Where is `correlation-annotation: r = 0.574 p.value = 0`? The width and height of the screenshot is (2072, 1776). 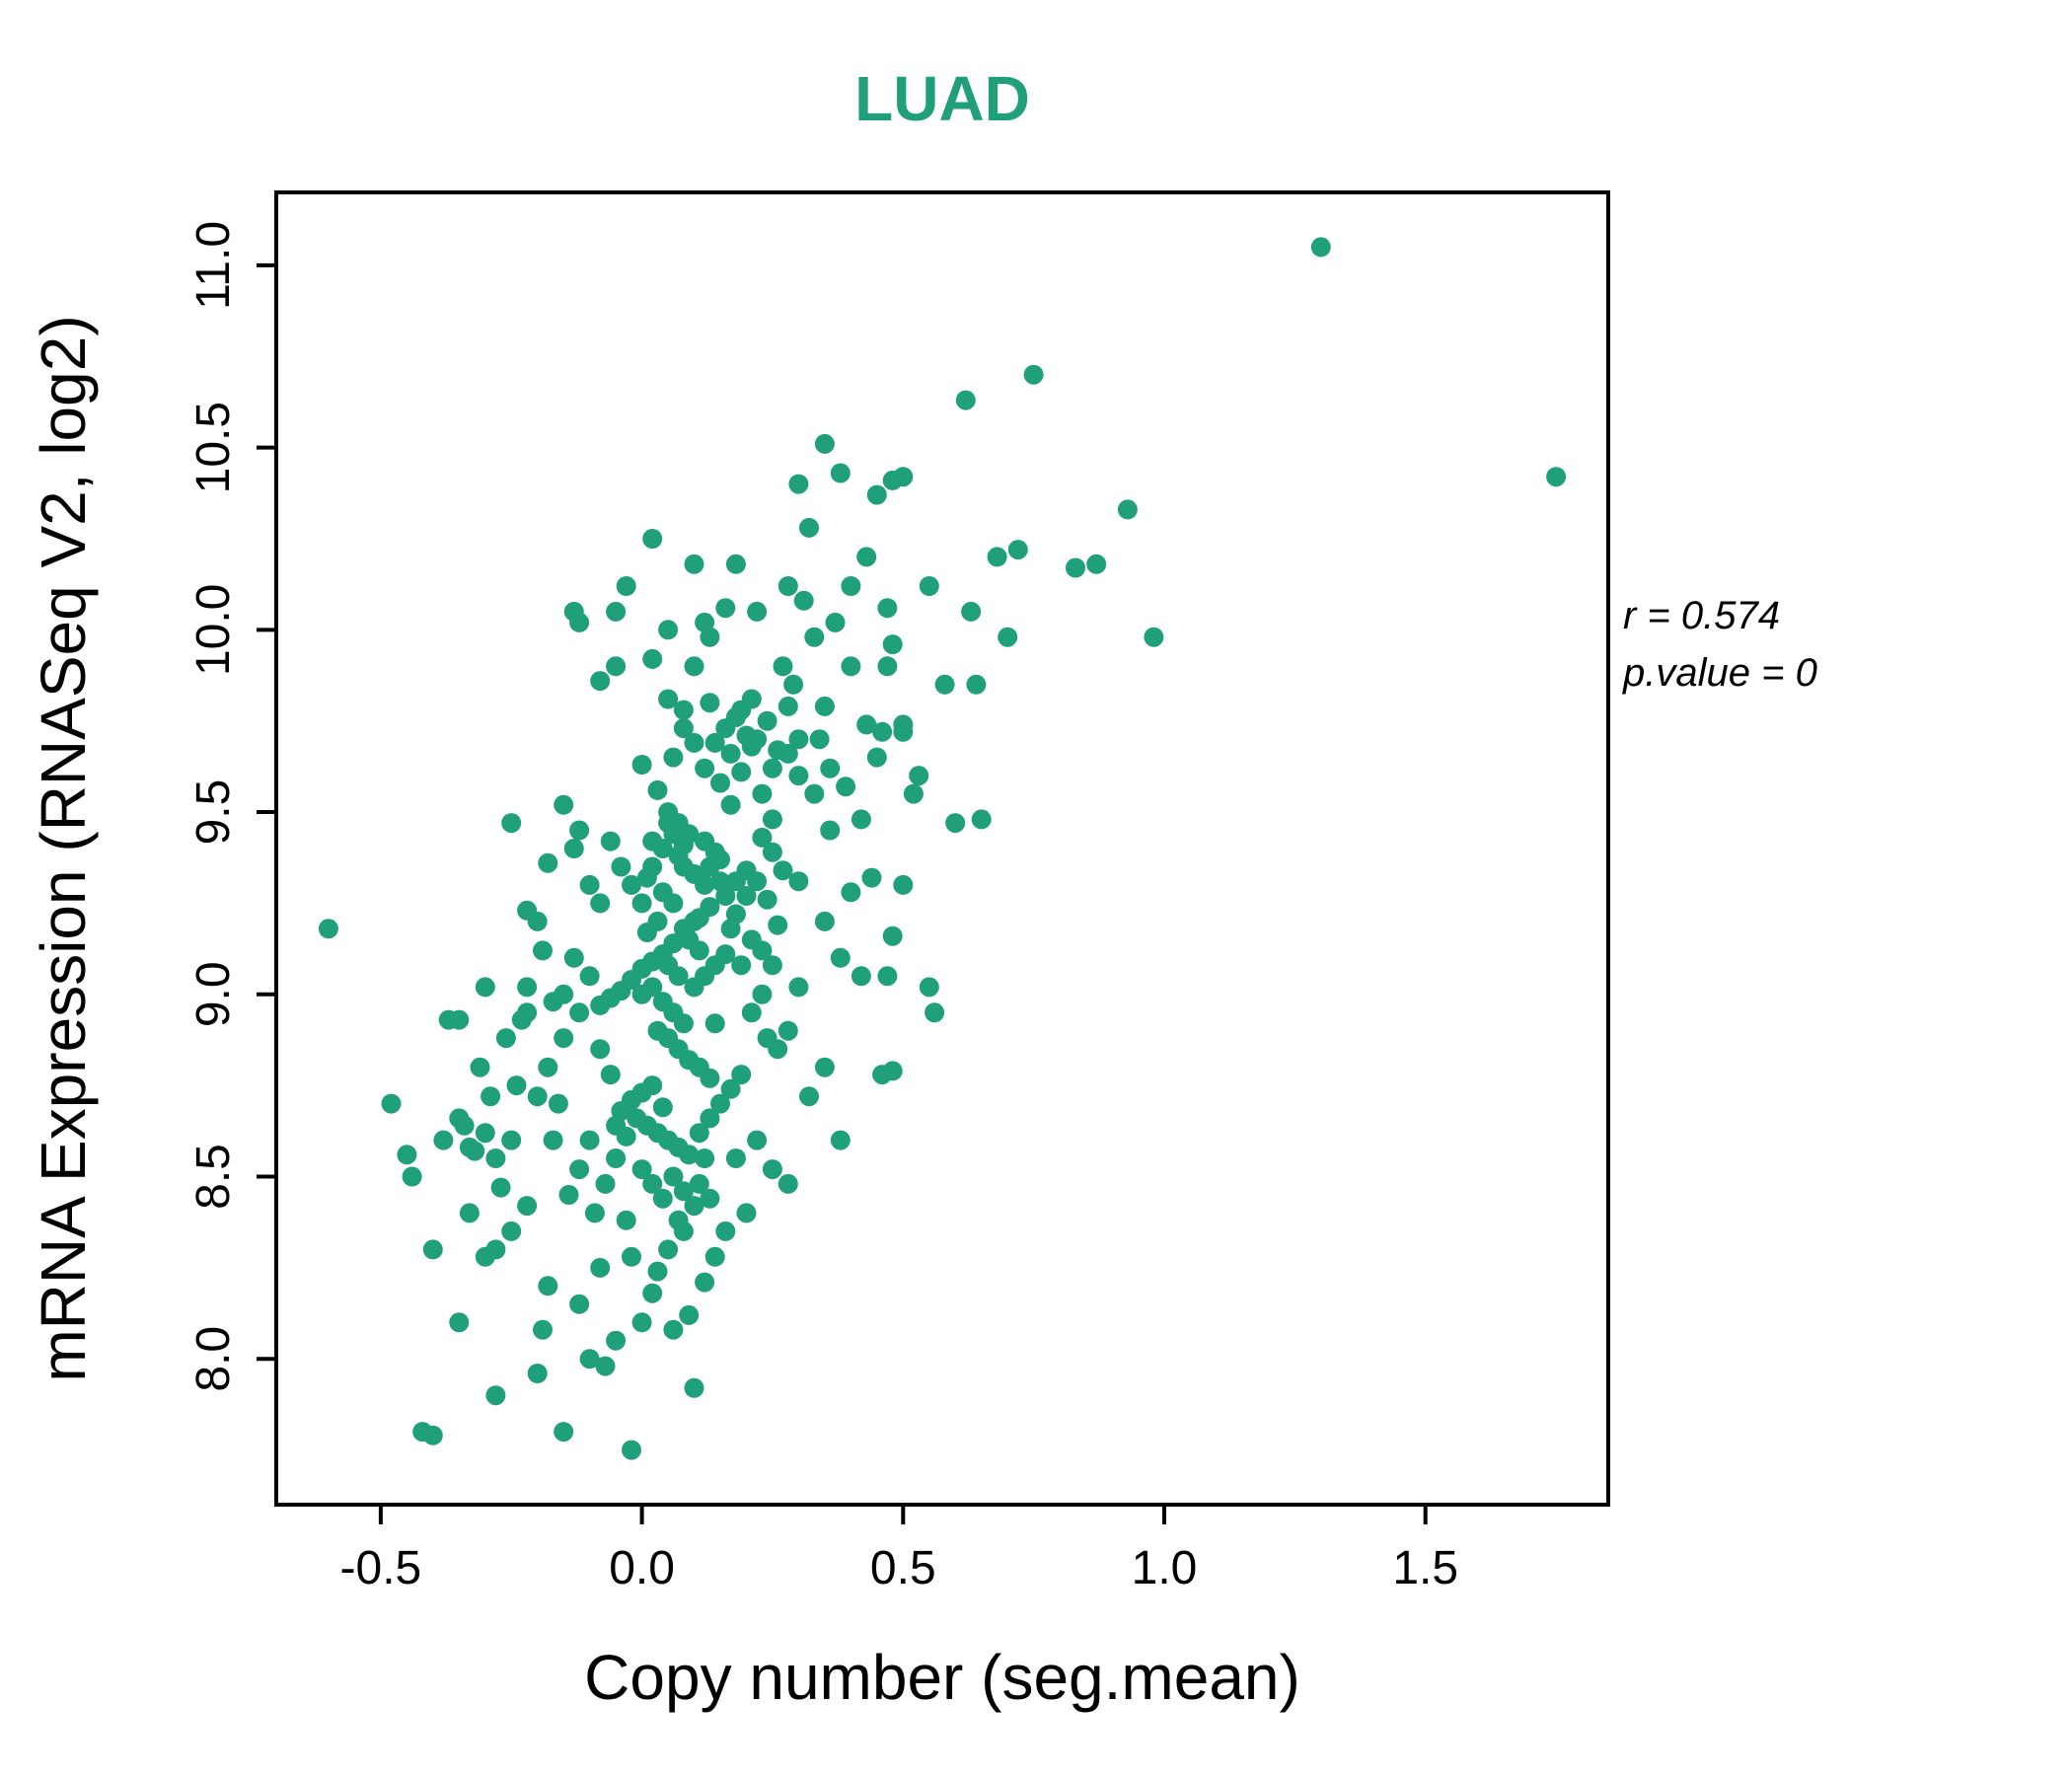
correlation-annotation: r = 0.574 p.value = 0 is located at coordinates (1720, 644).